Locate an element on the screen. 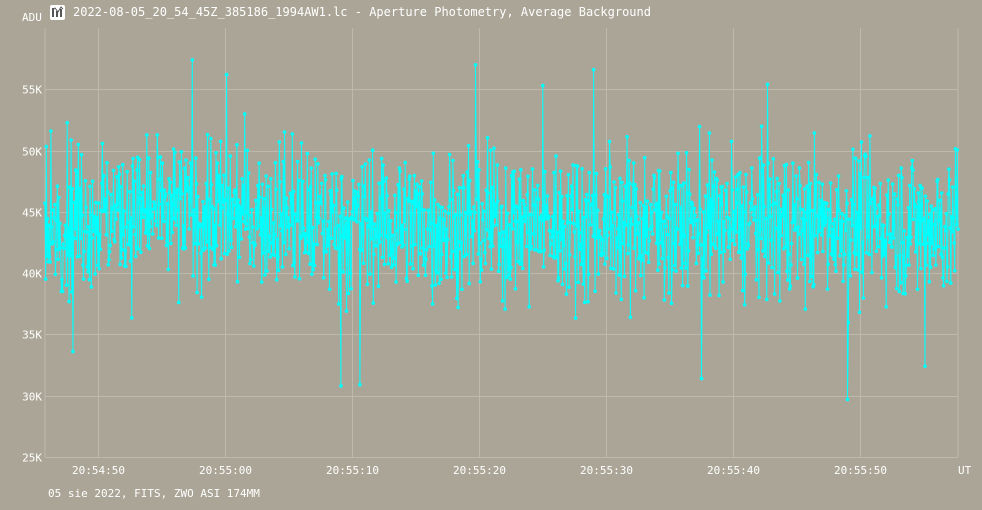 This screenshot has height=510, width=982. chart-app-icon is located at coordinates (57, 12).